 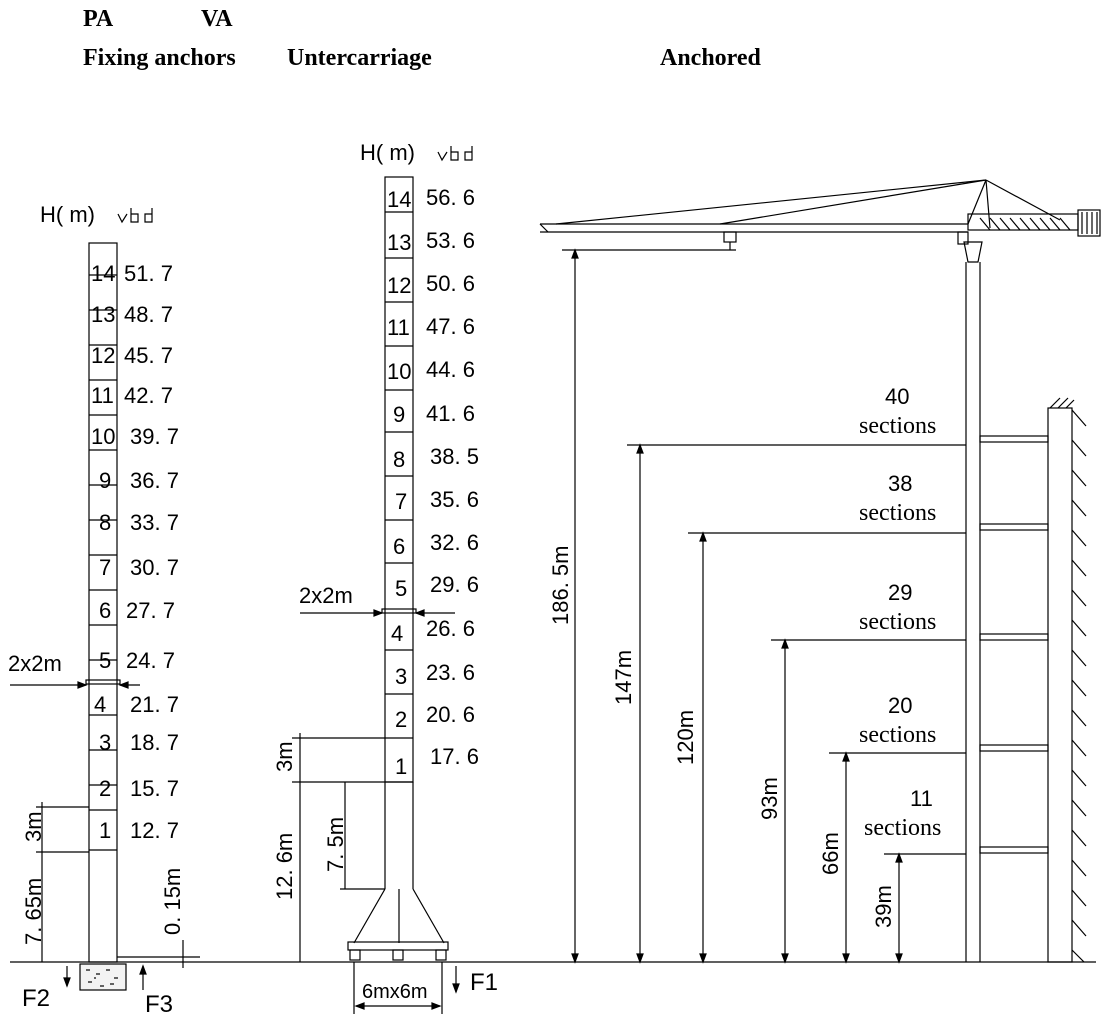 I want to click on svg-text: 38. 5, so click(x=454, y=456).